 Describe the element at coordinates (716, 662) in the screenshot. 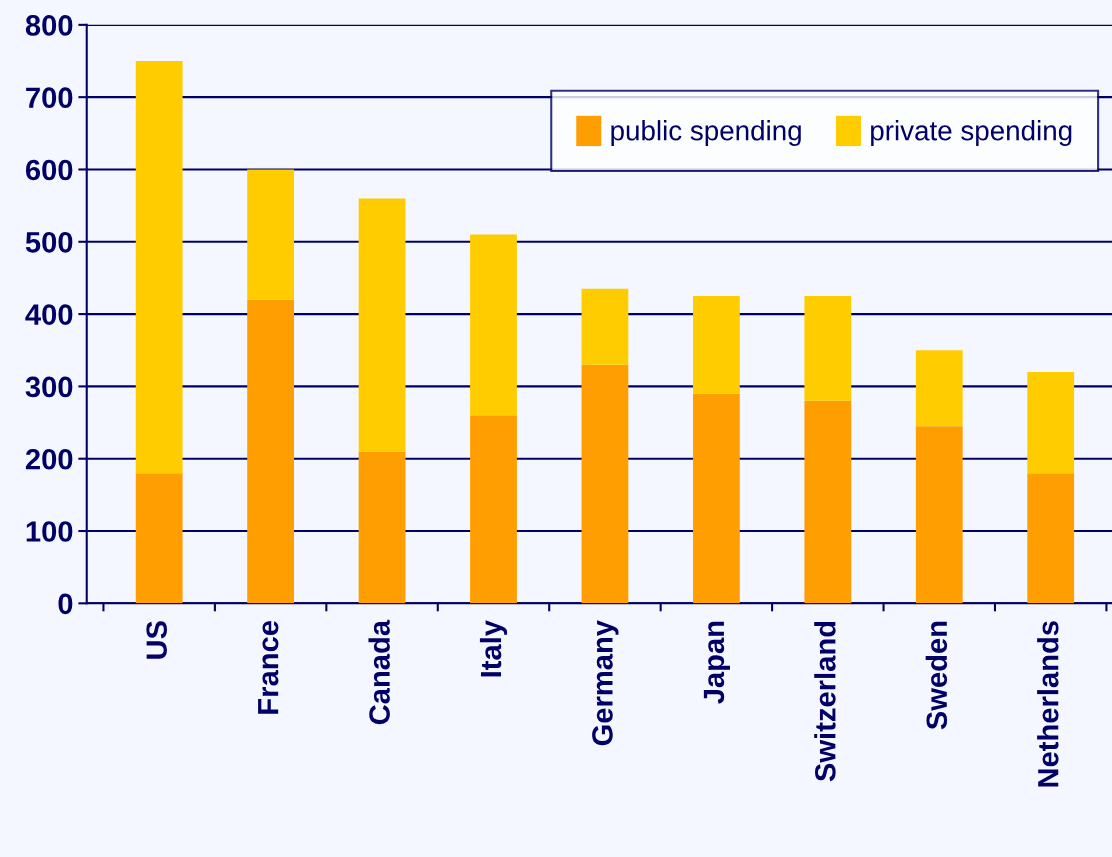

I see `x-tick-label: Japan` at that location.